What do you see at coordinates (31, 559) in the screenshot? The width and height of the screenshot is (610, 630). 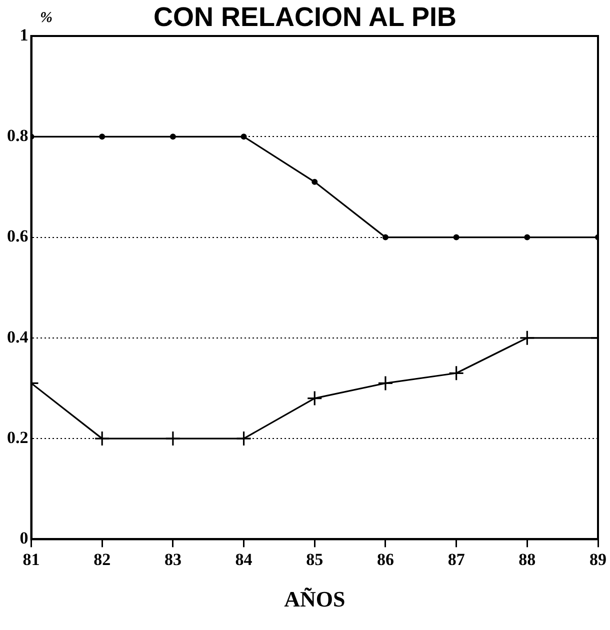 I see `x-tick-label: 81` at bounding box center [31, 559].